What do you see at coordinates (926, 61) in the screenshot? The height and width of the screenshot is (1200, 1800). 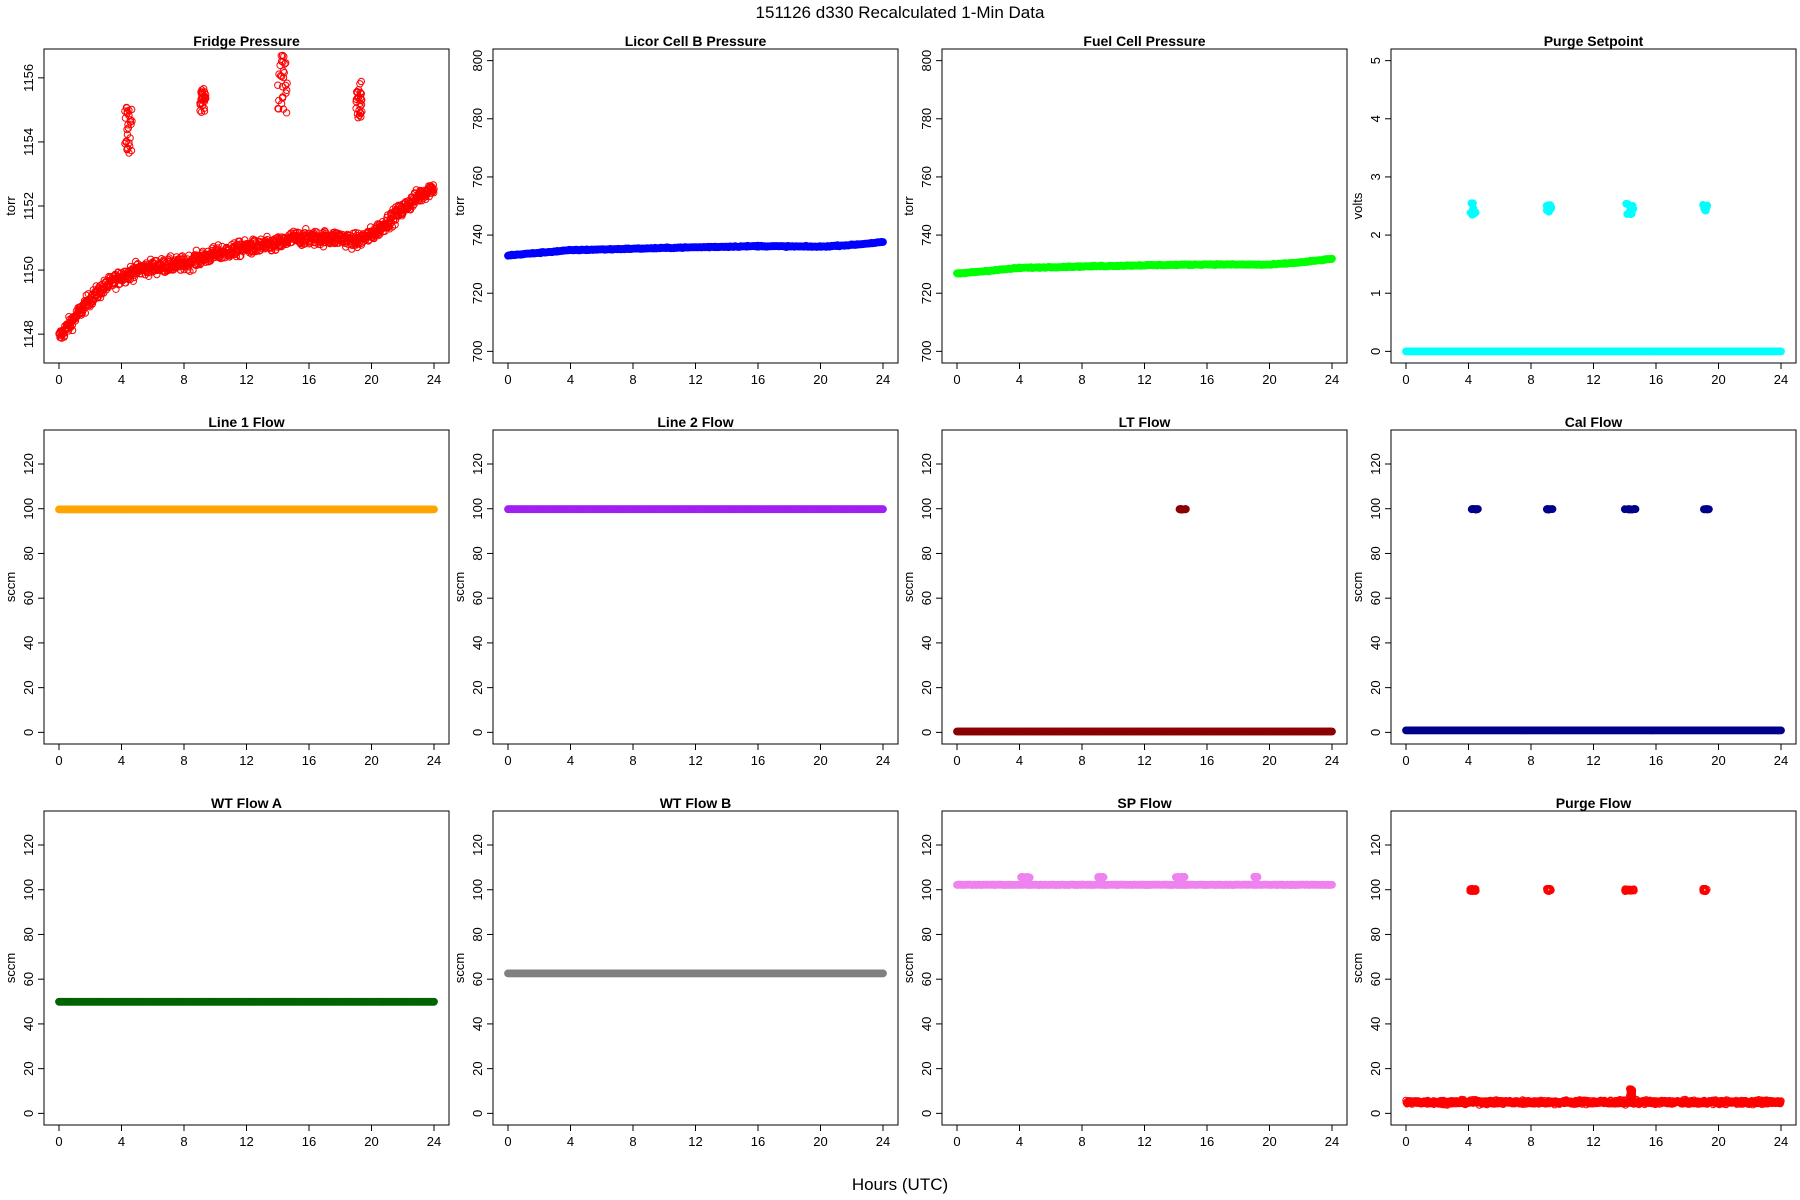 I see `y-tick-label: 800` at bounding box center [926, 61].